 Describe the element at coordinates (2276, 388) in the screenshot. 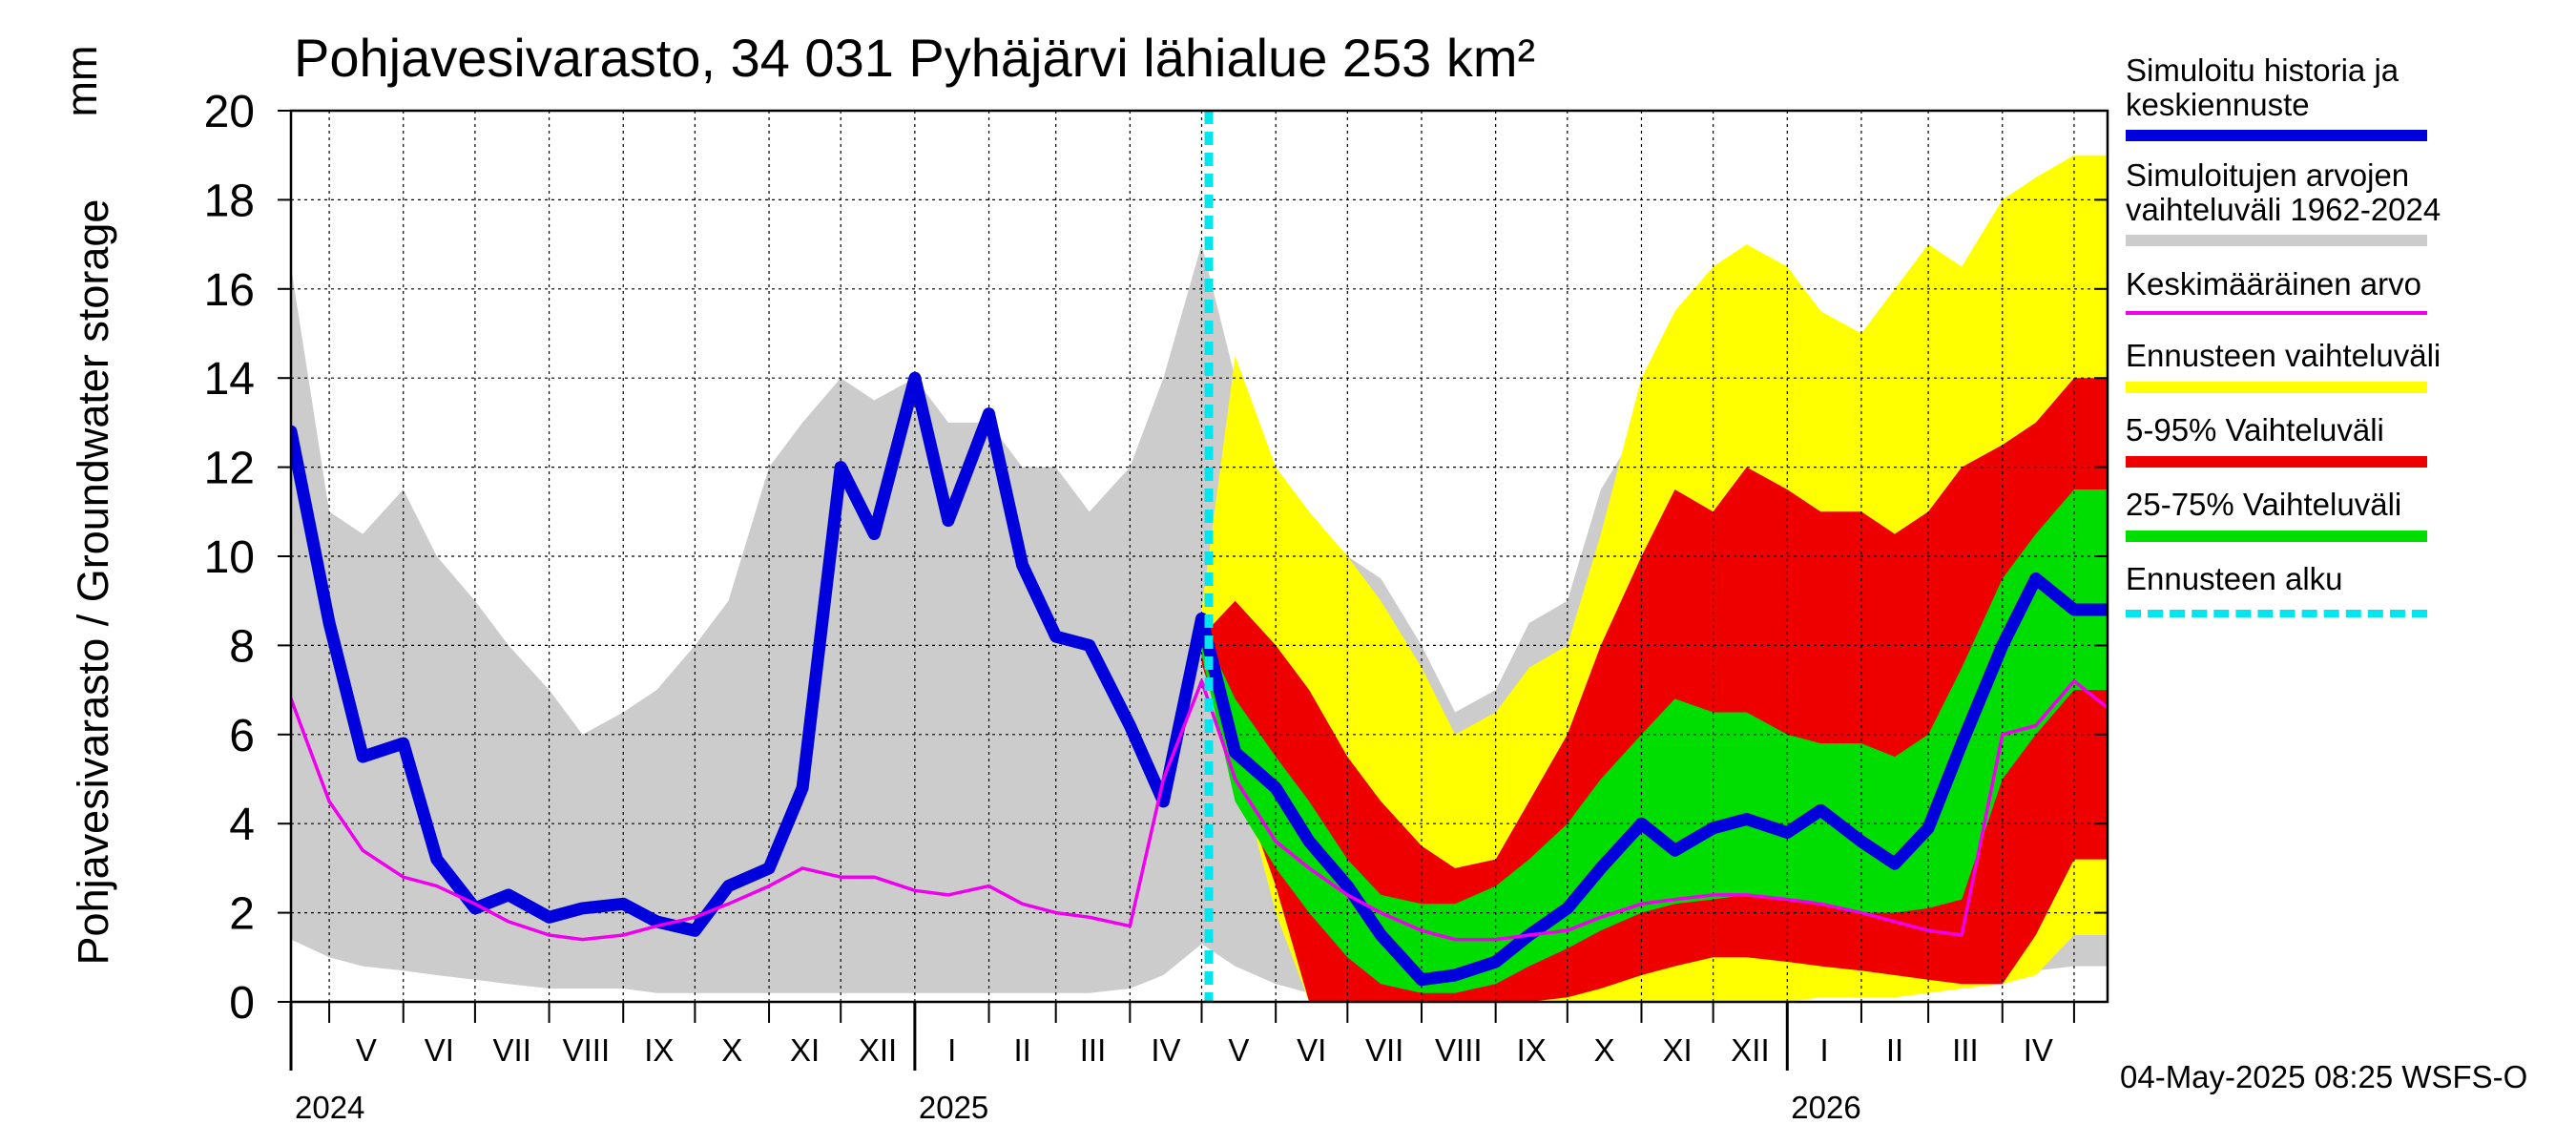

I see `legend-swatch-forecast-range` at that location.